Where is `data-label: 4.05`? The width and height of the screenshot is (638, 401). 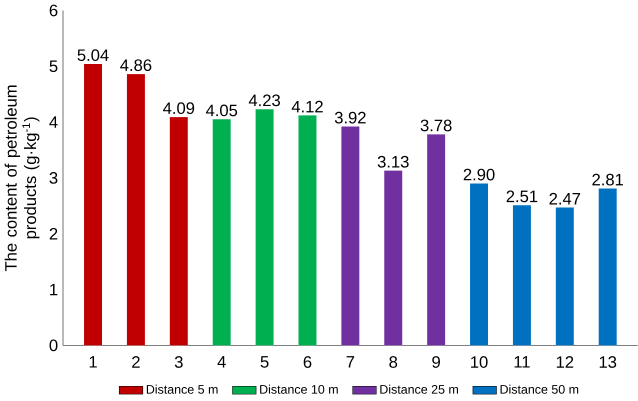
data-label: 4.05 is located at coordinates (222, 110).